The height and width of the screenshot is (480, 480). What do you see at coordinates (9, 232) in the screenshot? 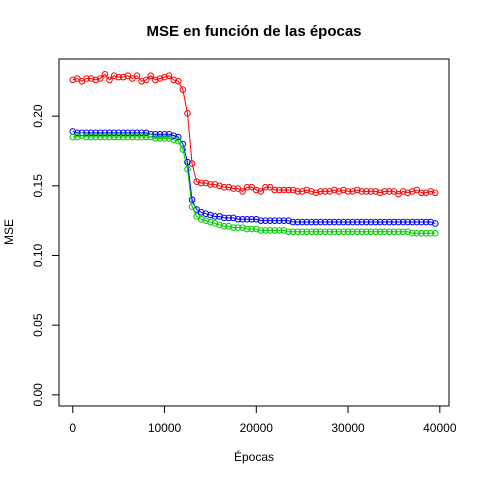
I see `y-axis-label: MSE` at bounding box center [9, 232].